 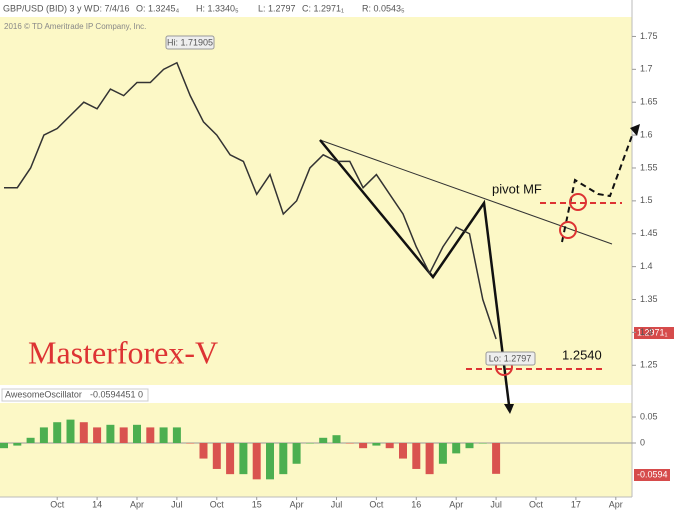 I want to click on wave-line, so click(x=415, y=272).